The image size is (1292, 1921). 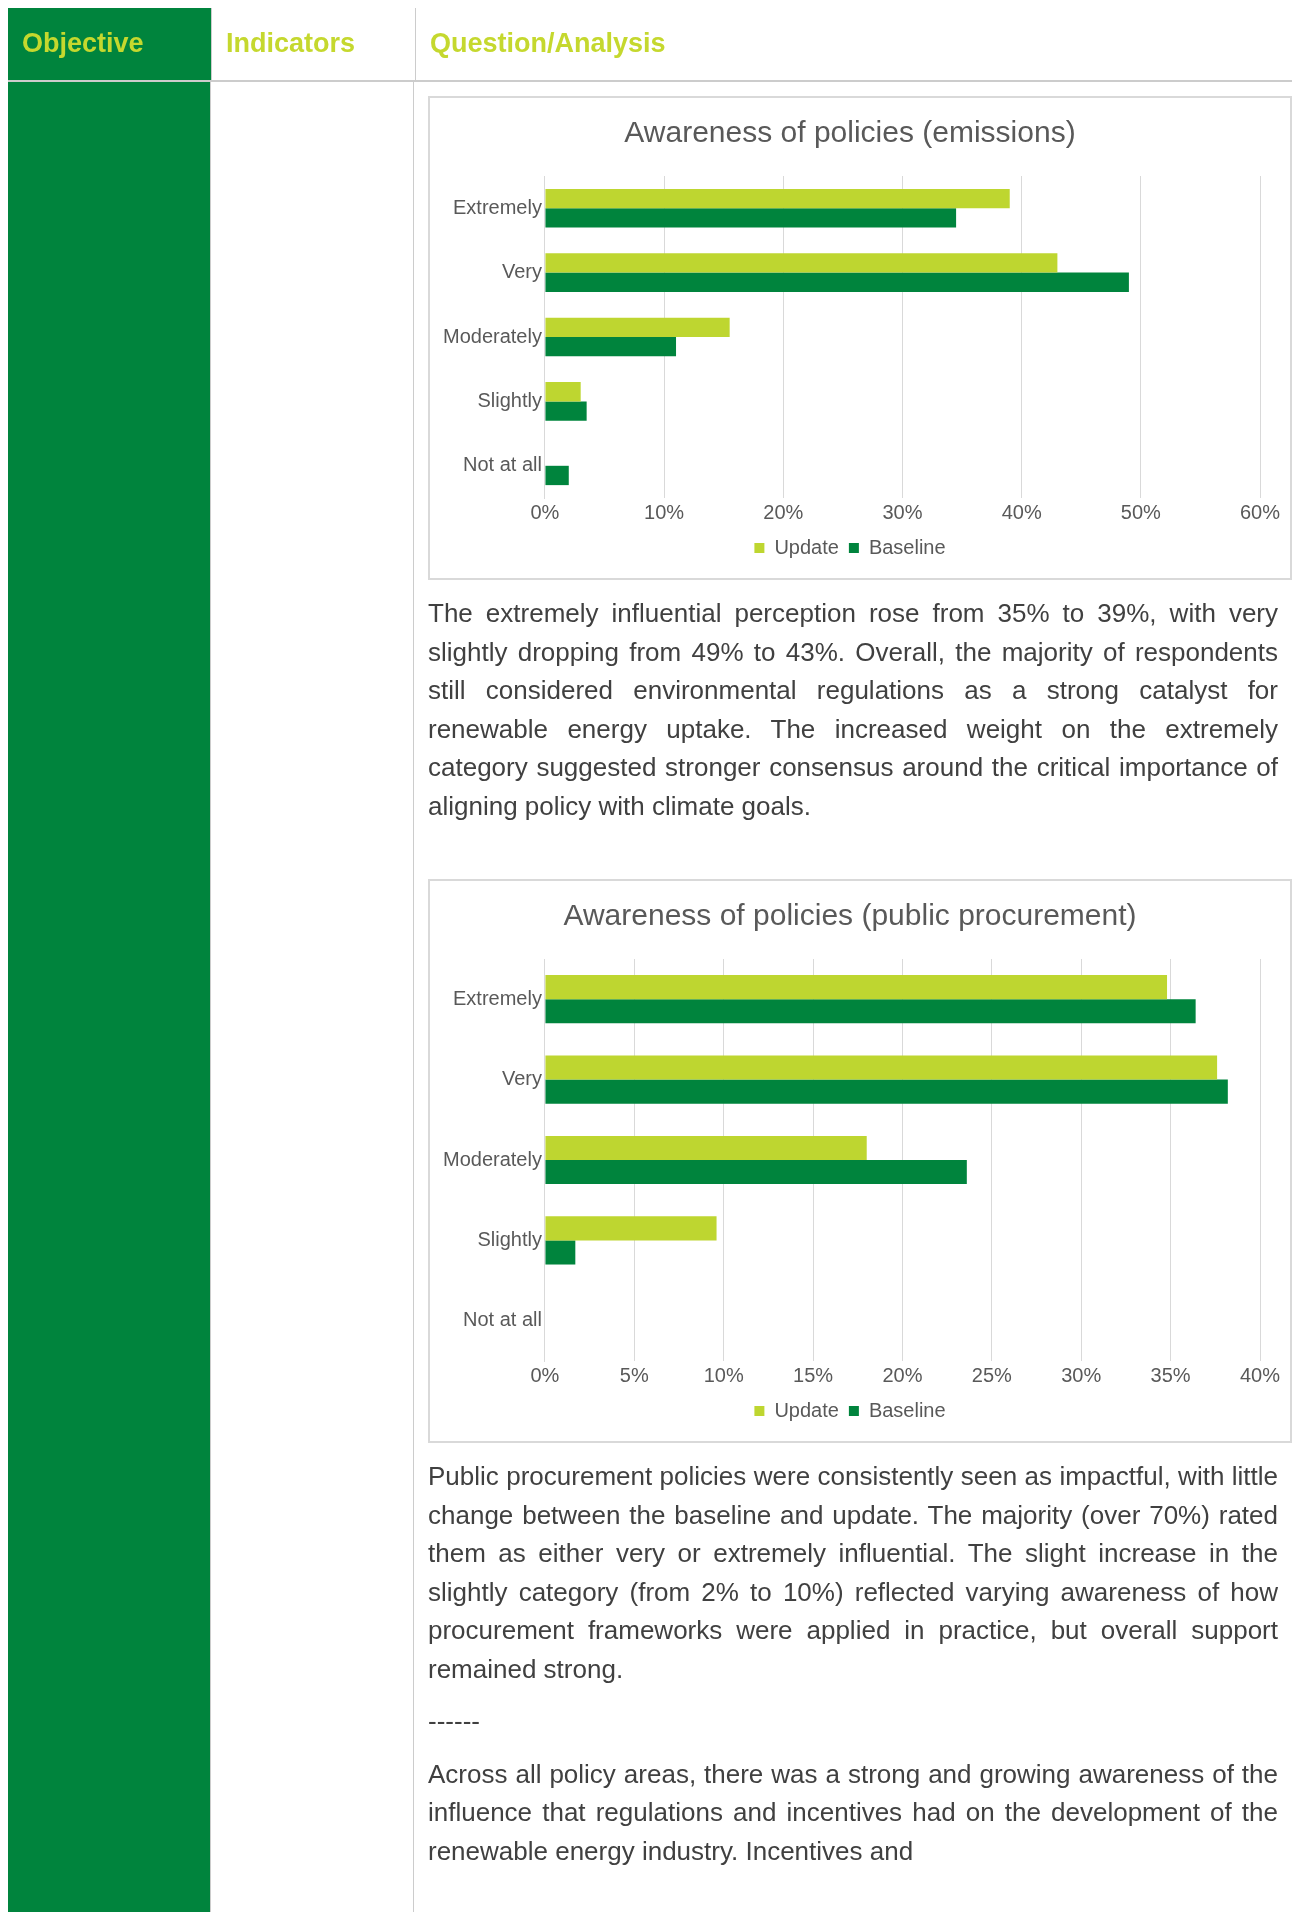 What do you see at coordinates (853, 44) in the screenshot?
I see `text: Question/Analysis` at bounding box center [853, 44].